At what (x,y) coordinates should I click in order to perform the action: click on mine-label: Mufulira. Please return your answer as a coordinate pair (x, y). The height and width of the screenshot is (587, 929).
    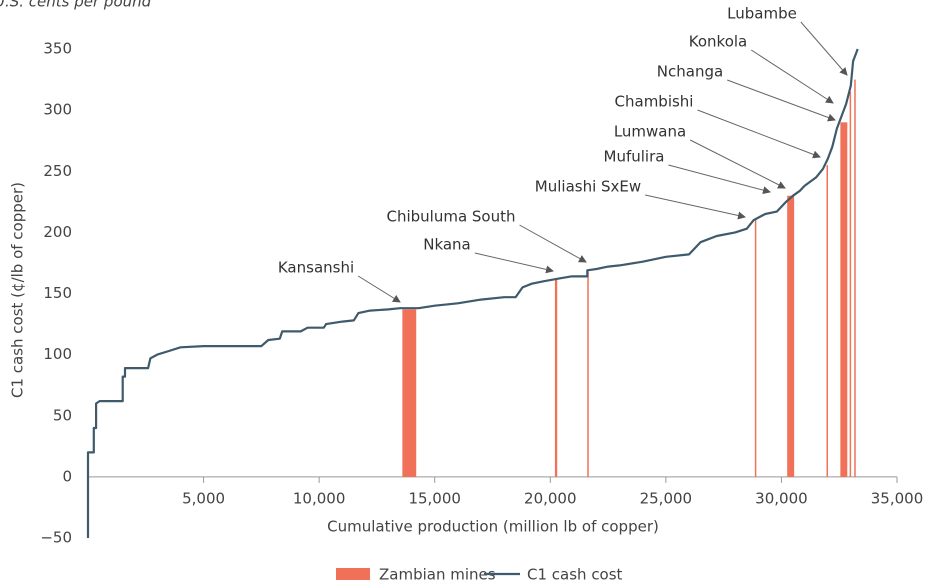
    Looking at the image, I should click on (634, 157).